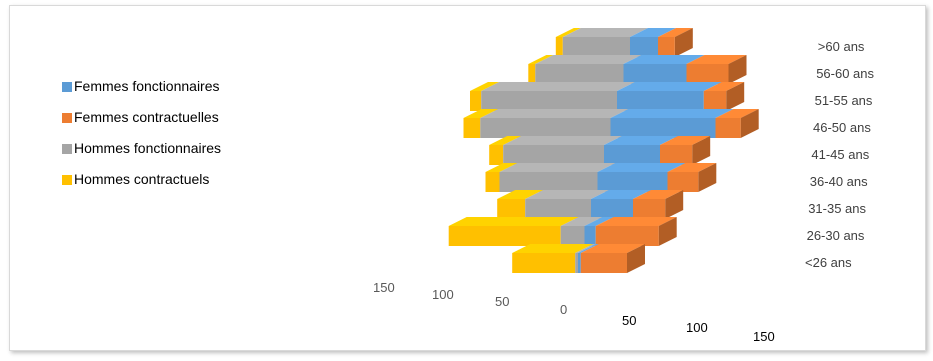 The image size is (933, 361). What do you see at coordinates (840, 154) in the screenshot?
I see `category-label: 41-45 ans` at bounding box center [840, 154].